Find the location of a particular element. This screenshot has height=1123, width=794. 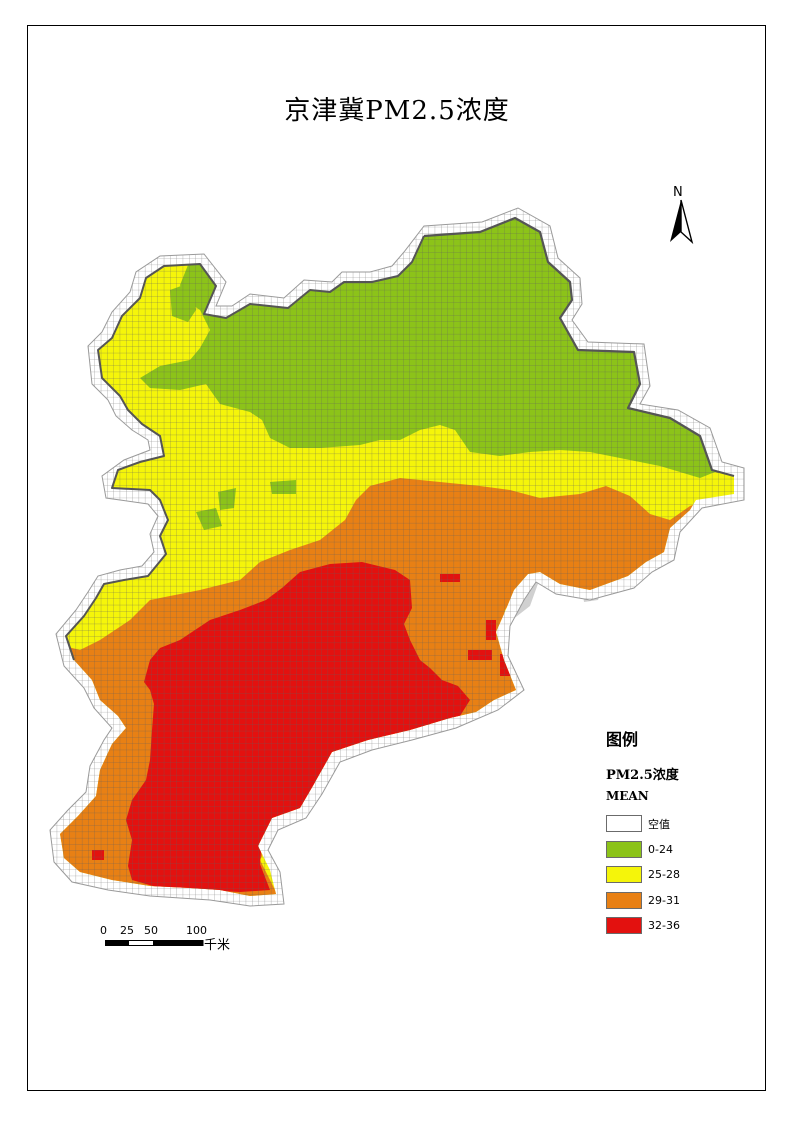

legend-item-null: 空值 is located at coordinates (681, 824).